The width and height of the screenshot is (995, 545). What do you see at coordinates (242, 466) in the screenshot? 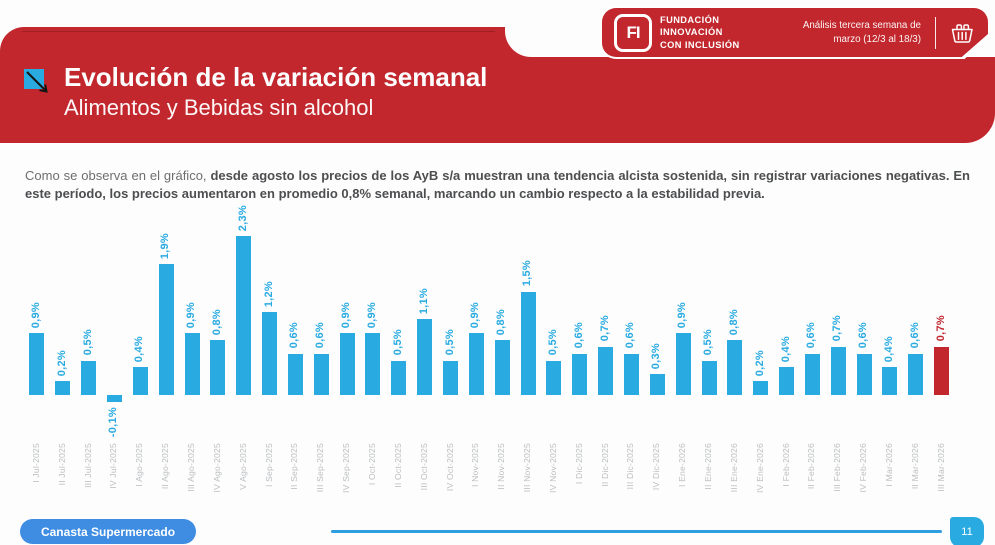
I see `x-axis-label: V Ago-2025` at bounding box center [242, 466].